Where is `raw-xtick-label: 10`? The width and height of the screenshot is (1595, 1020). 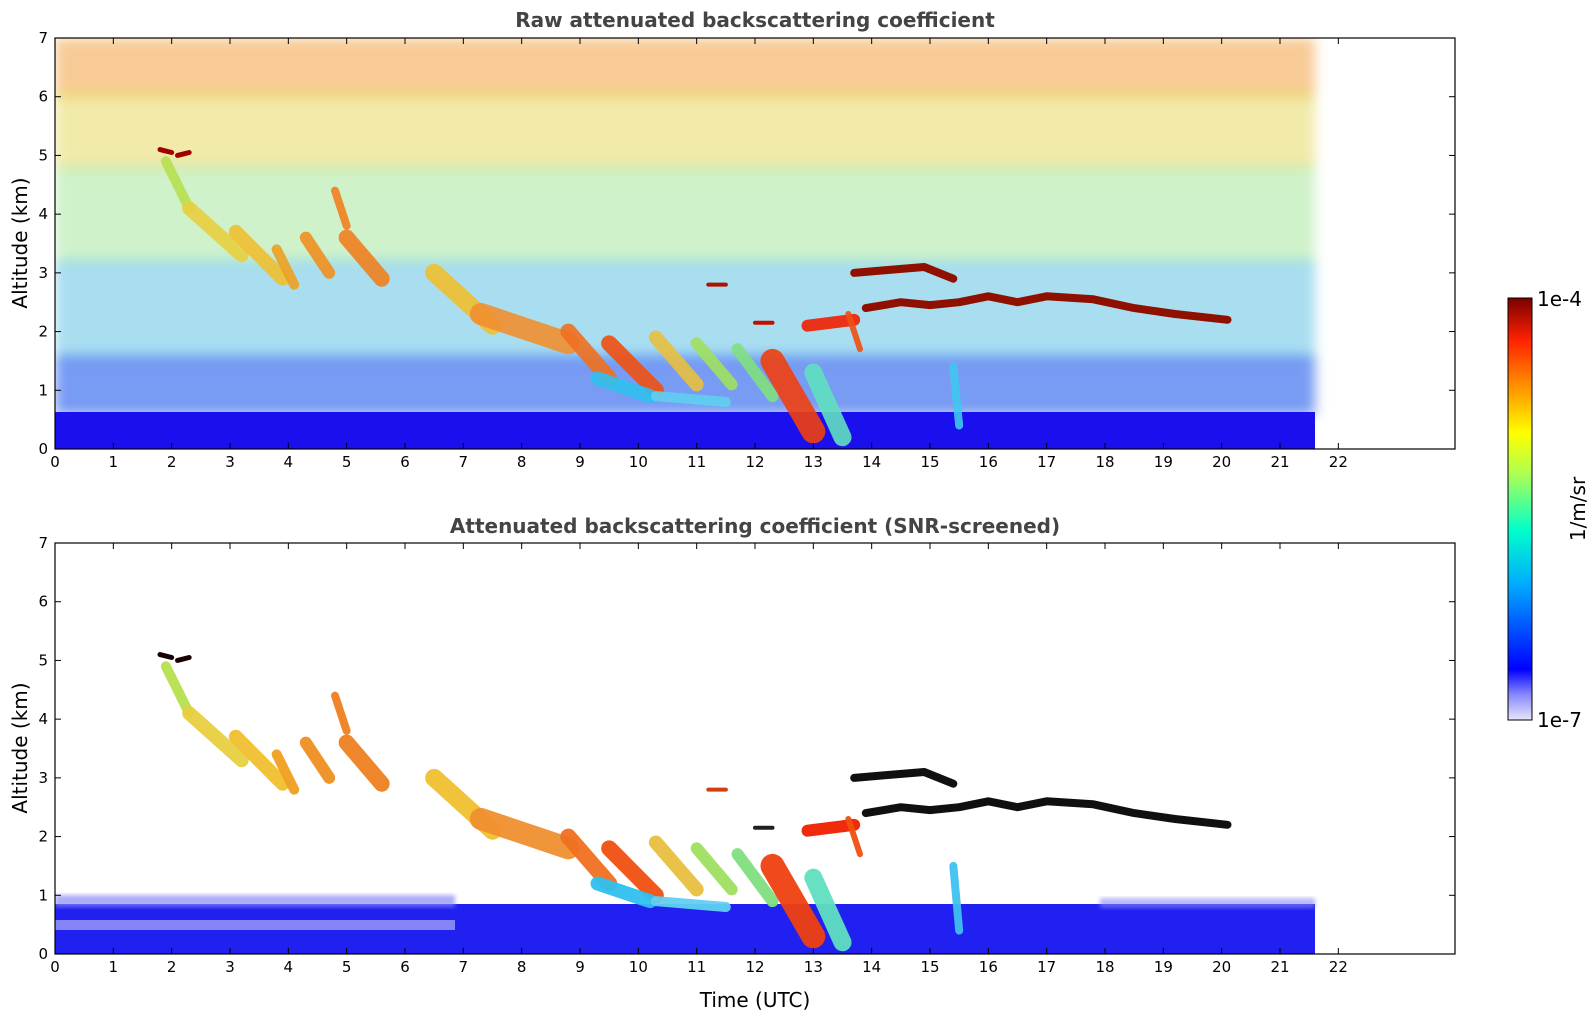 raw-xtick-label: 10 is located at coordinates (638, 462).